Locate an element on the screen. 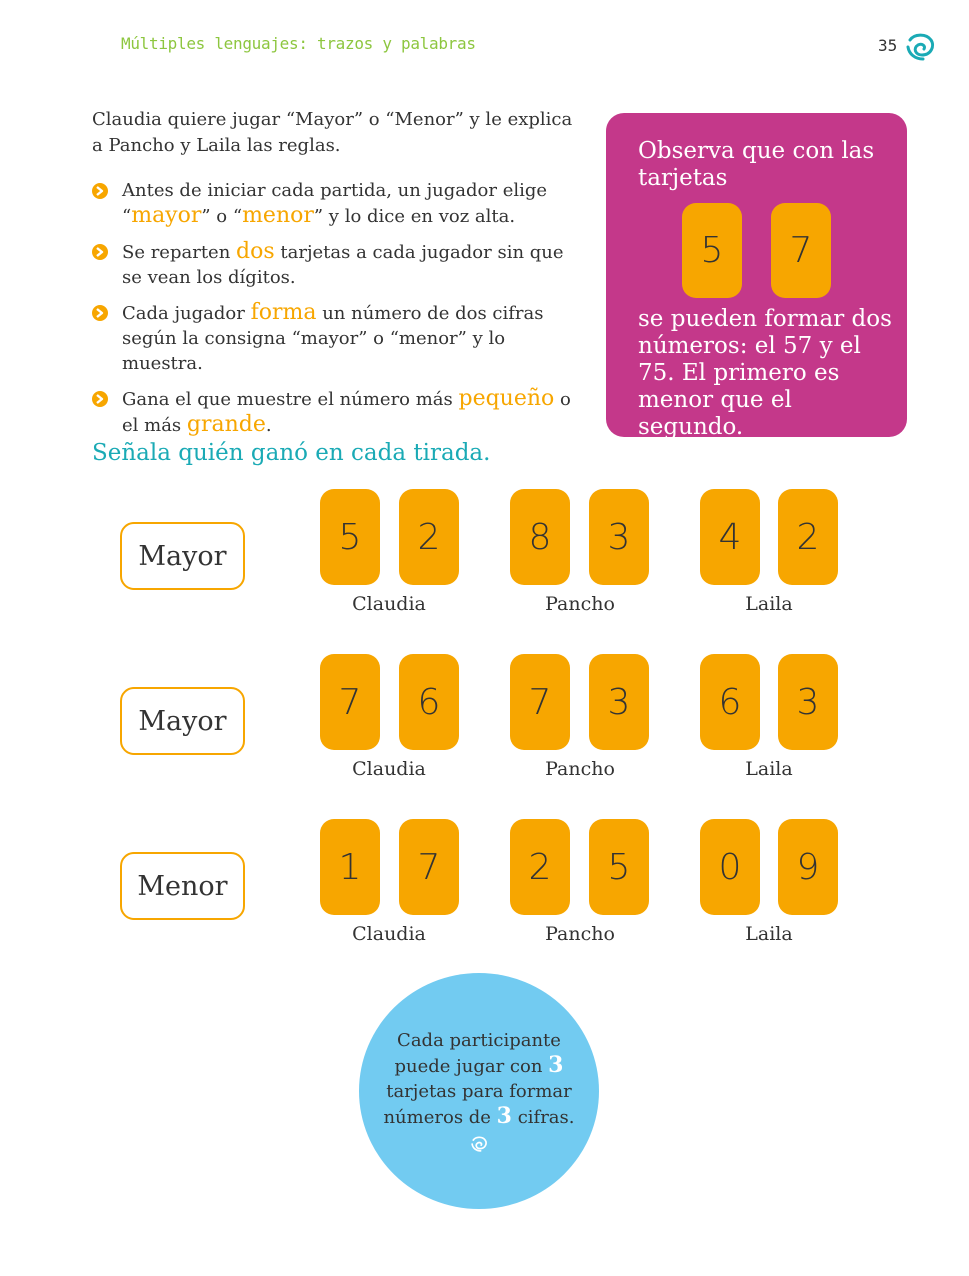 The height and width of the screenshot is (1276, 969). rule-highlight: forma is located at coordinates (283, 312).